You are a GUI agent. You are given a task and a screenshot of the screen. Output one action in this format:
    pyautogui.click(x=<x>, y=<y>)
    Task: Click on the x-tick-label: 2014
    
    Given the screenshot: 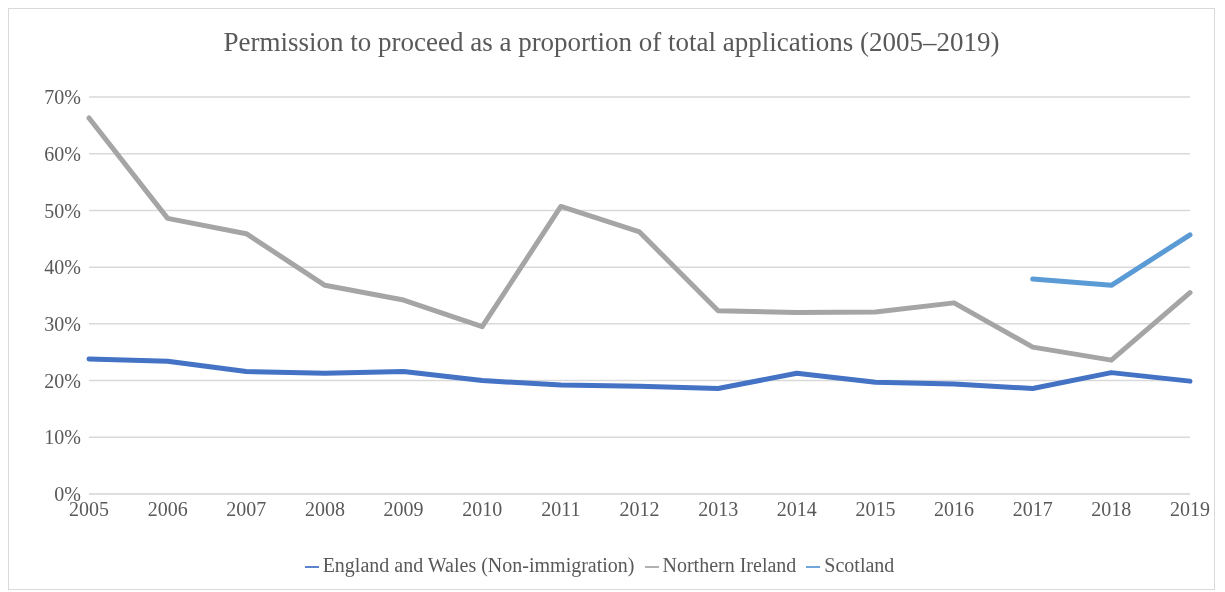 What is the action you would take?
    pyautogui.click(x=796, y=509)
    